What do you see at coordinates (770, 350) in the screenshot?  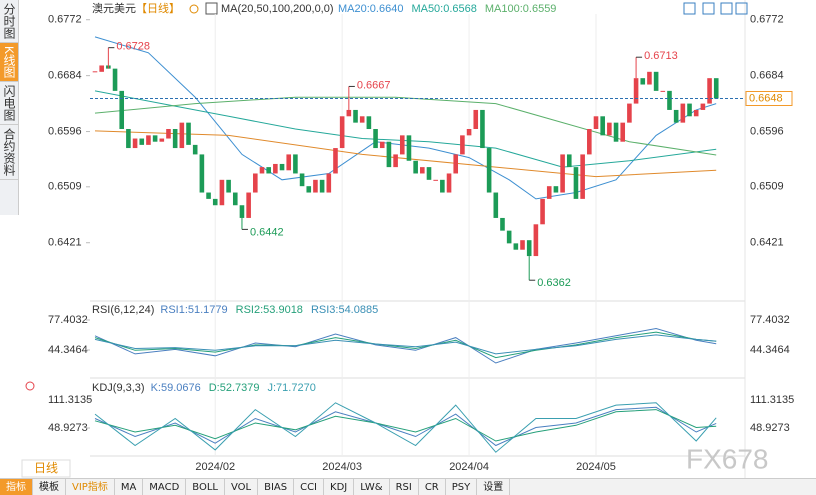 I see `y-tick-label-right: 44.3464` at bounding box center [770, 350].